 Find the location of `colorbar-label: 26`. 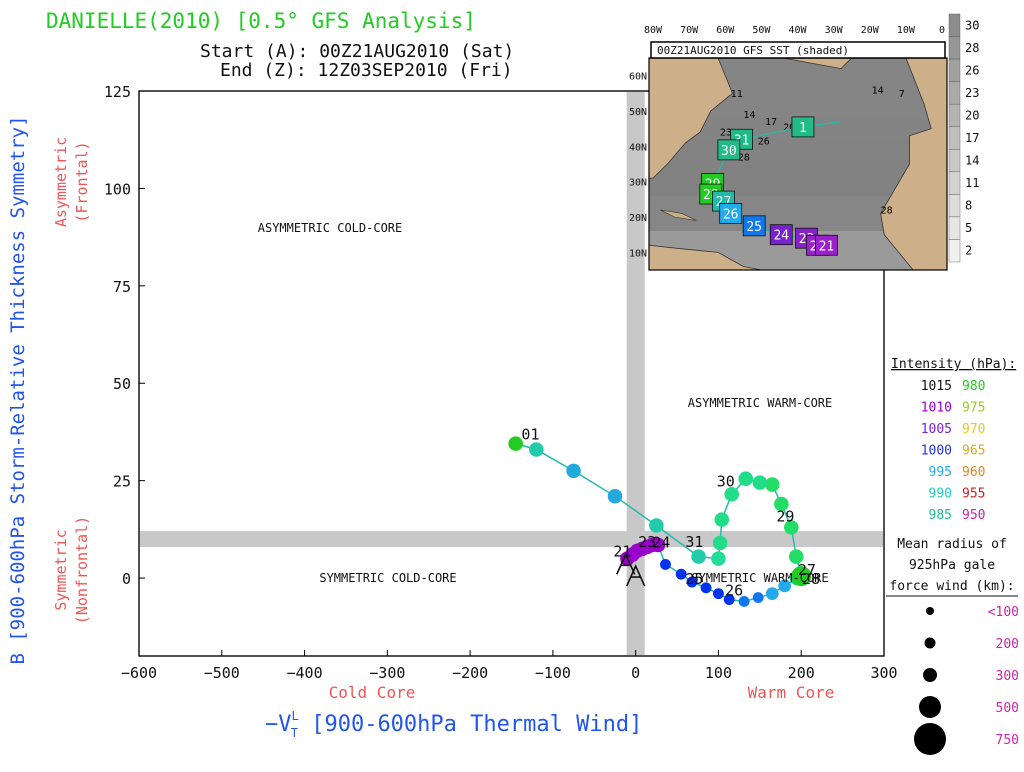

colorbar-label: 26 is located at coordinates (972, 70).